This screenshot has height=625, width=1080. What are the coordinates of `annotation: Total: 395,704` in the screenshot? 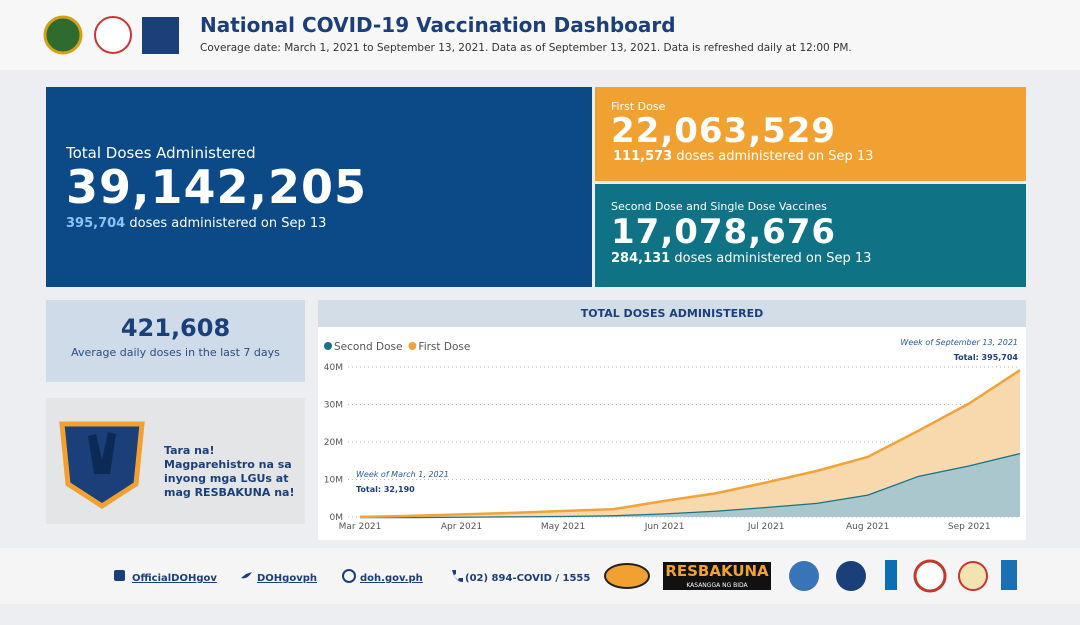 It's located at (986, 357).